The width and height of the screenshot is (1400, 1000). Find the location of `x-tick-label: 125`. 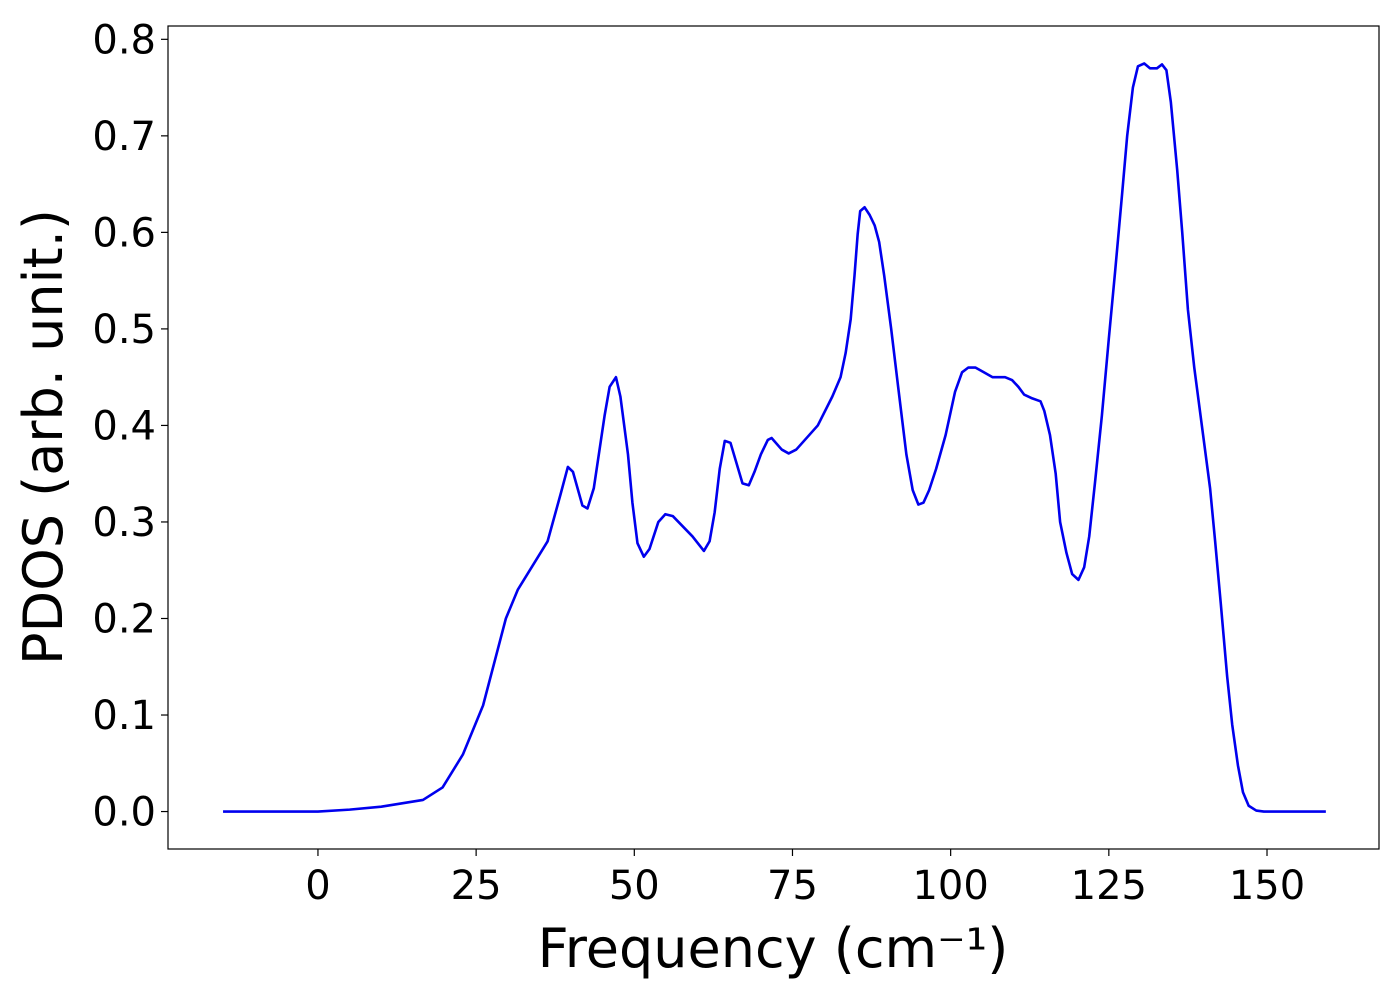

x-tick-label: 125 is located at coordinates (1109, 886).